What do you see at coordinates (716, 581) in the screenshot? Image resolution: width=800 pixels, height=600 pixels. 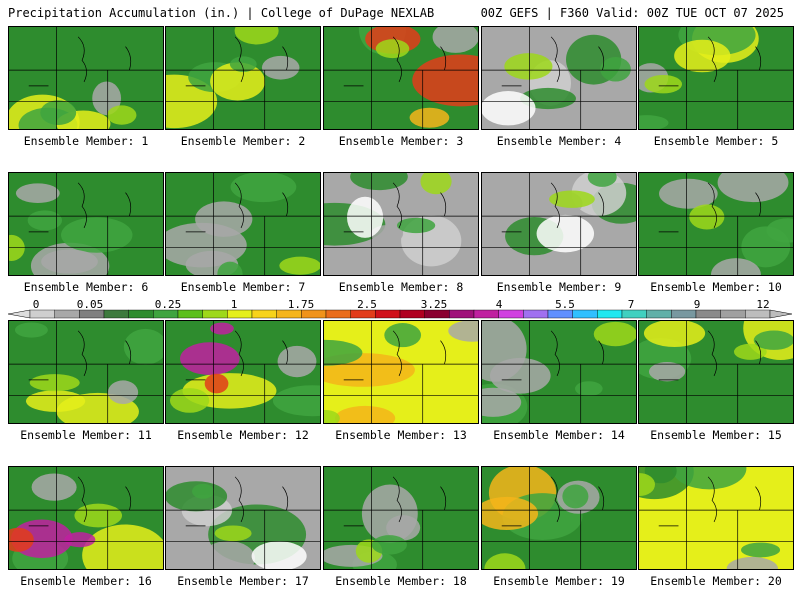 I see `ensemble-member-label: Ensemble Member: 20` at bounding box center [716, 581].